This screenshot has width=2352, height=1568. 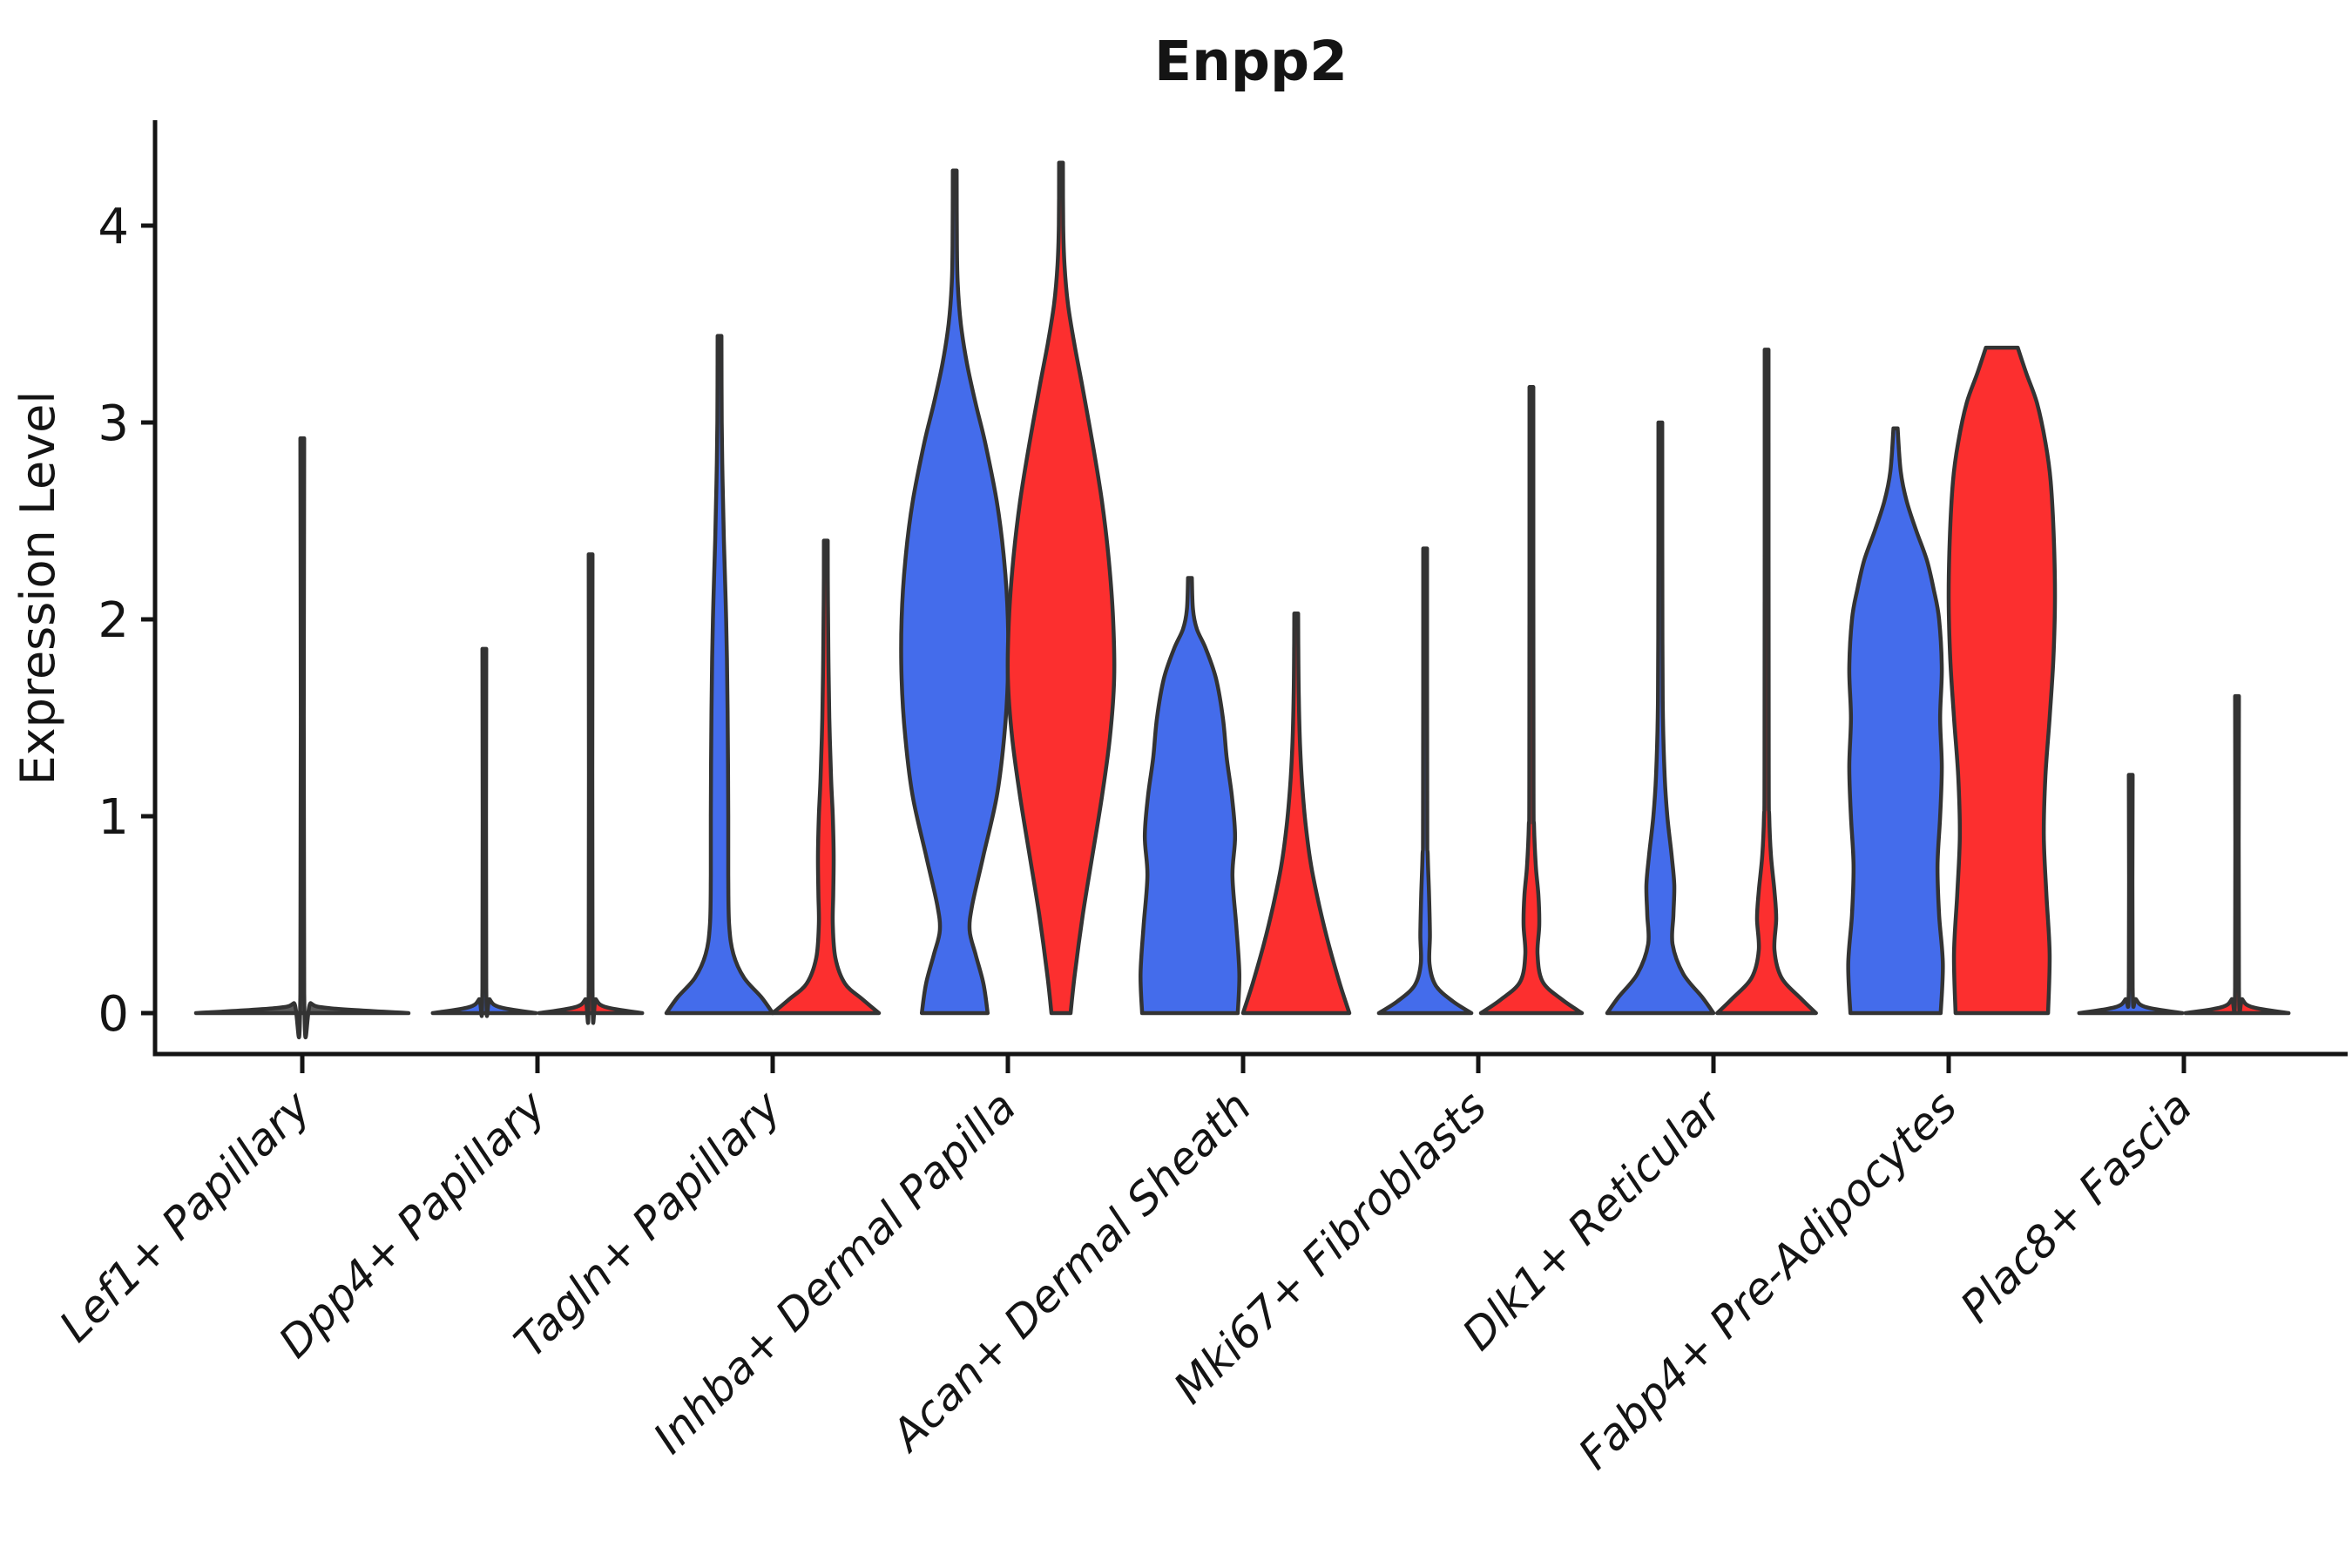 What do you see at coordinates (1190, 796) in the screenshot?
I see `violin-acan-dermal-sheath-blue` at bounding box center [1190, 796].